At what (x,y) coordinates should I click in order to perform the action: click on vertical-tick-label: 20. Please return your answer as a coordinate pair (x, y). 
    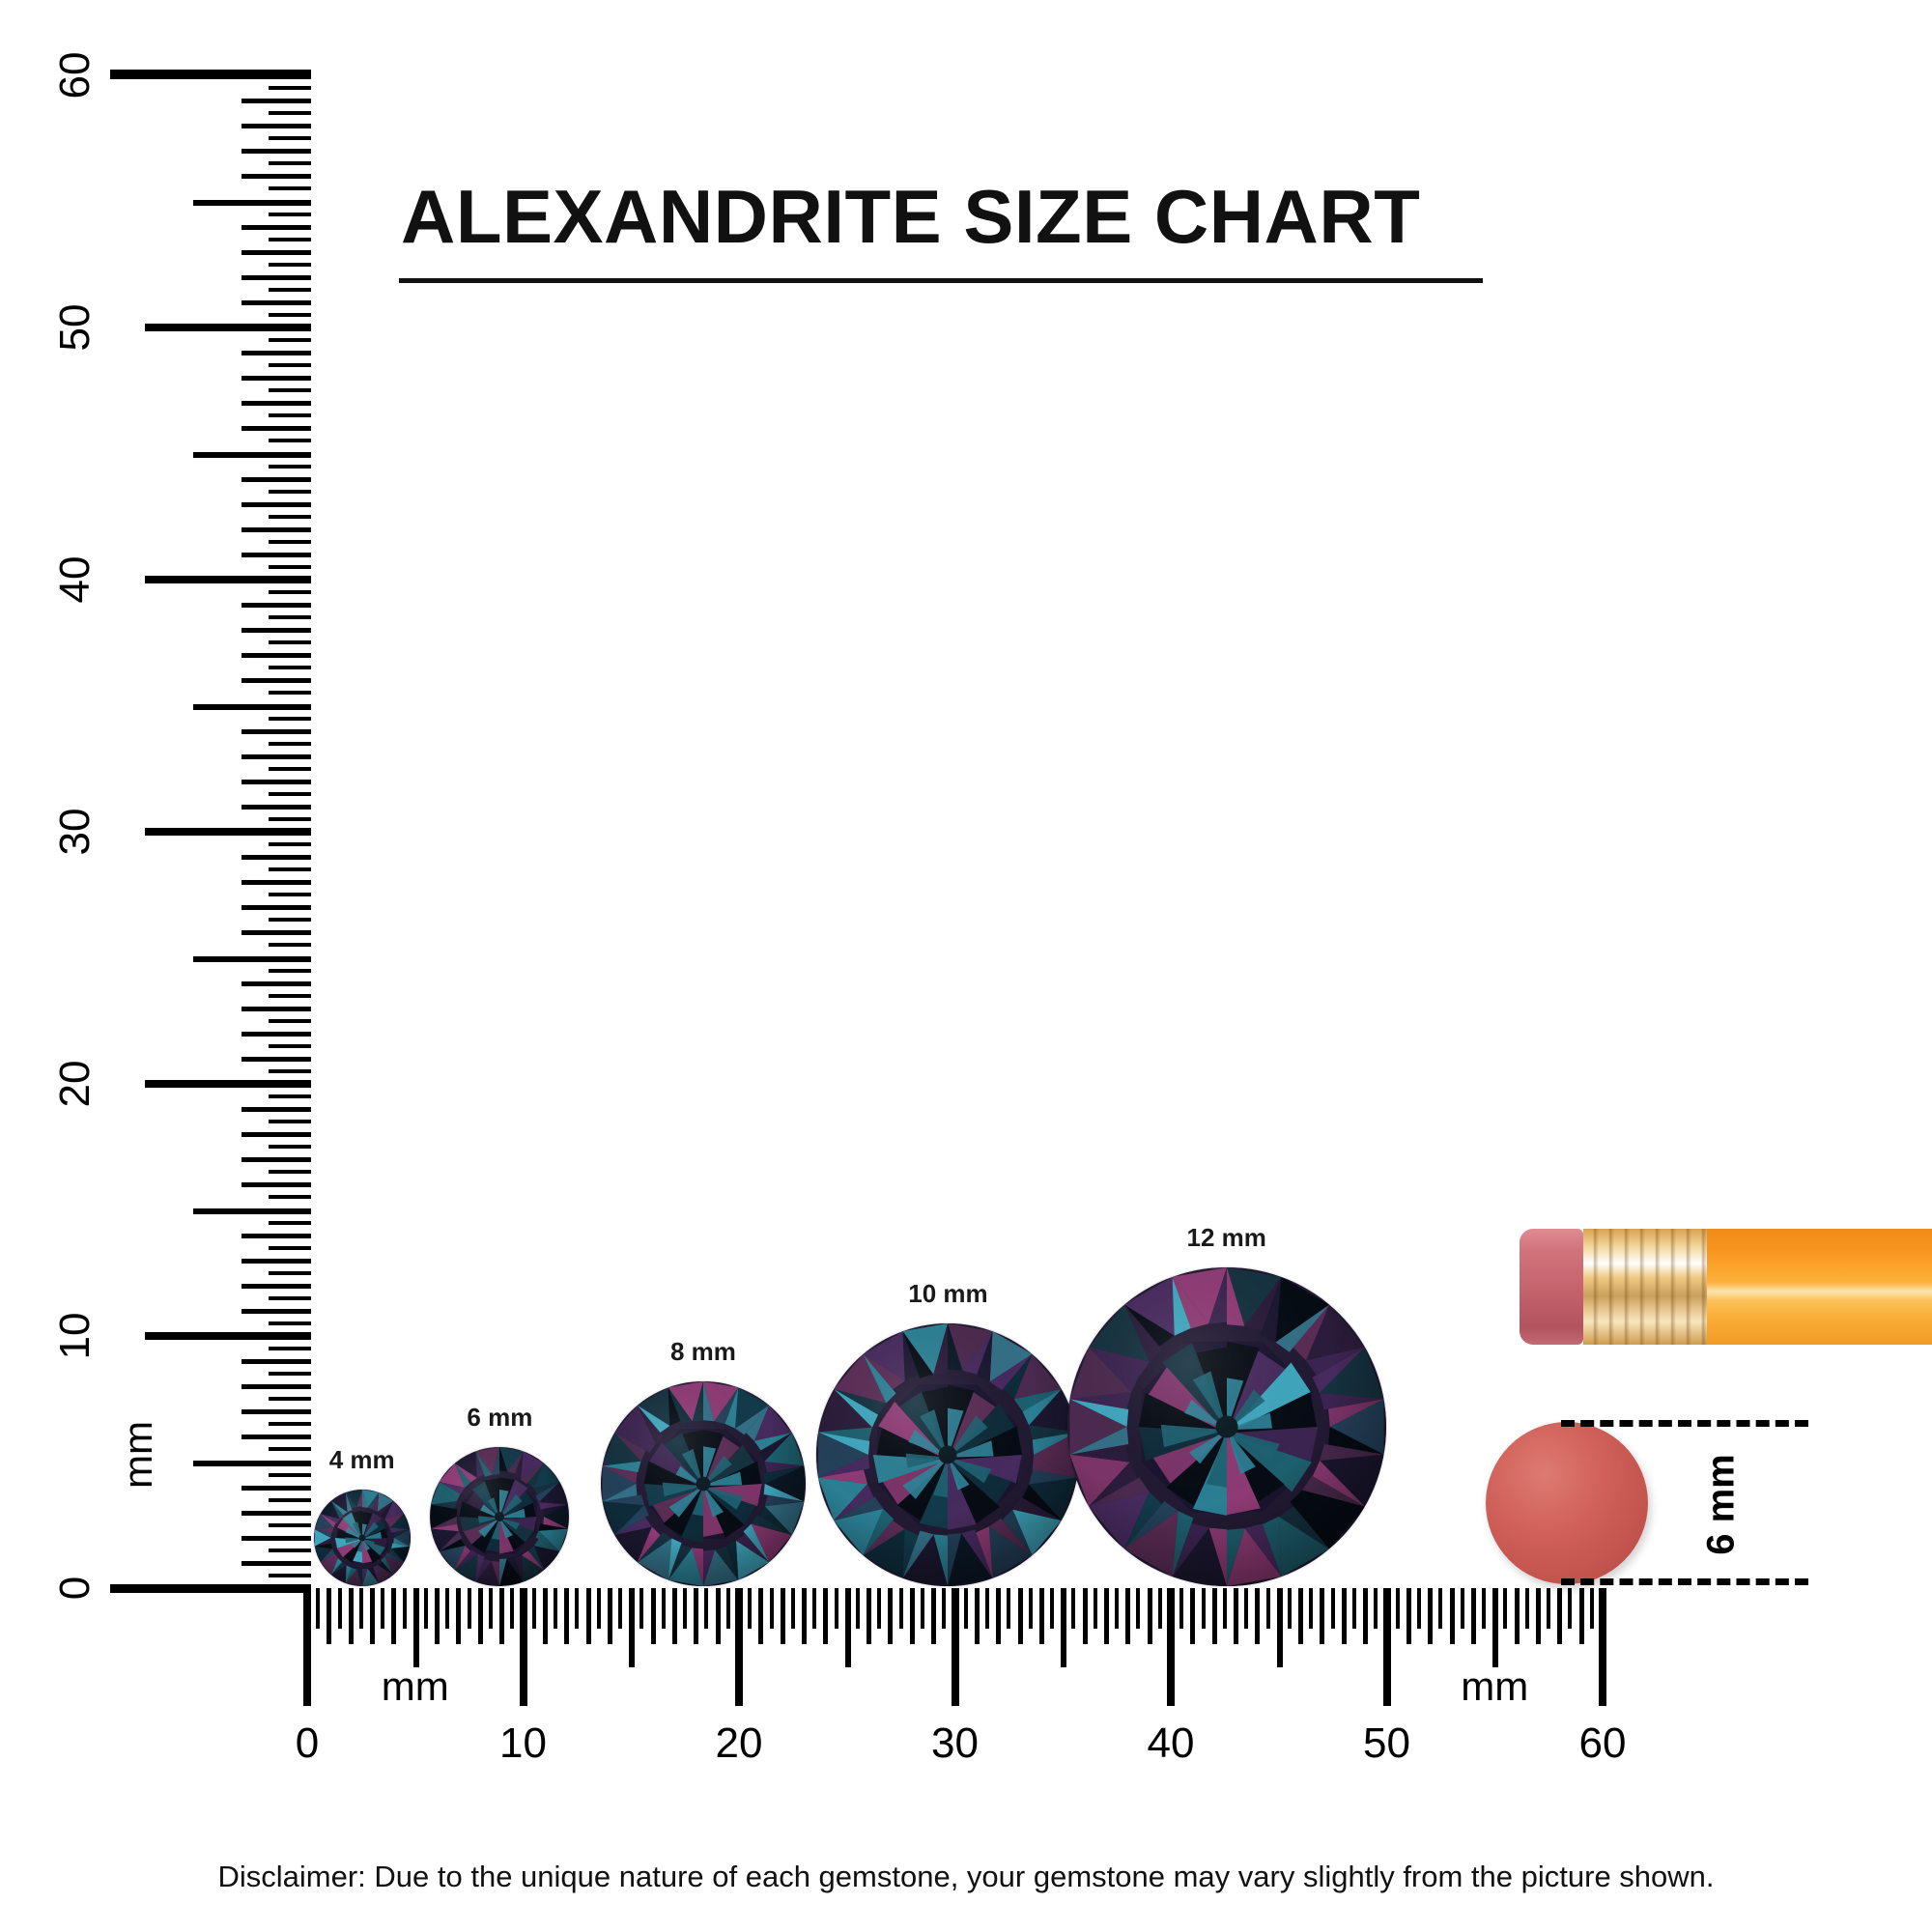
    Looking at the image, I should click on (75, 1084).